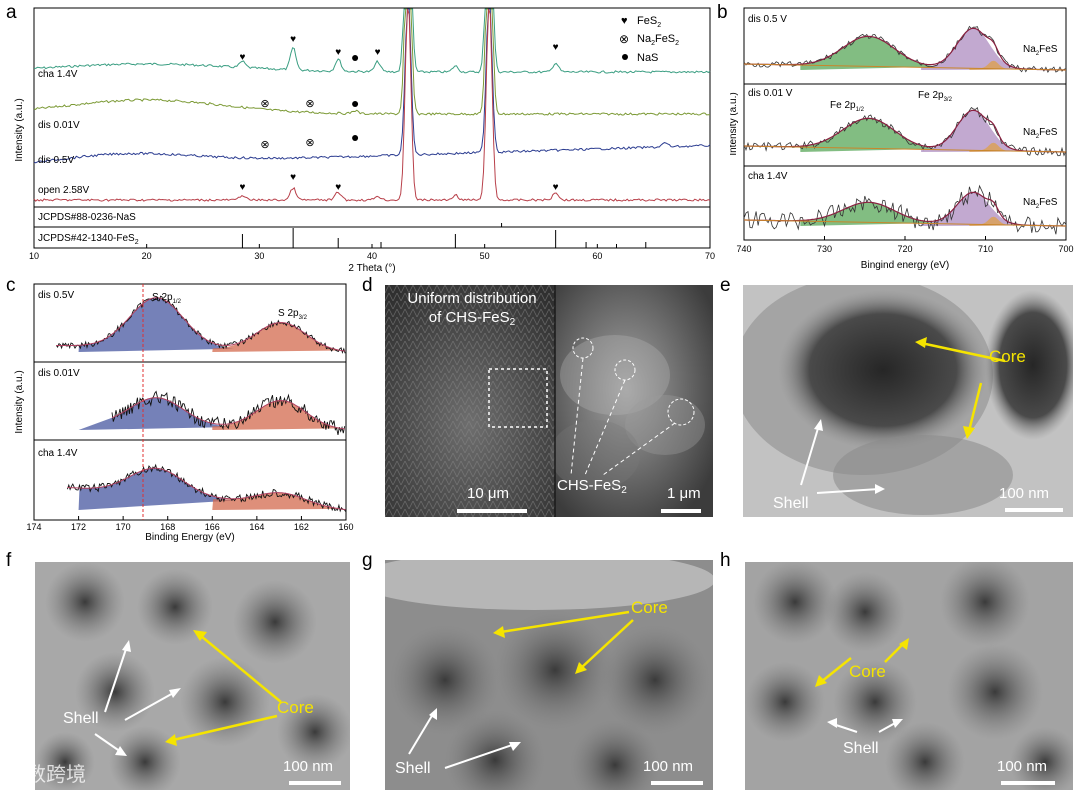  I want to click on fes2-marker-1: ♥, so click(293, 39).